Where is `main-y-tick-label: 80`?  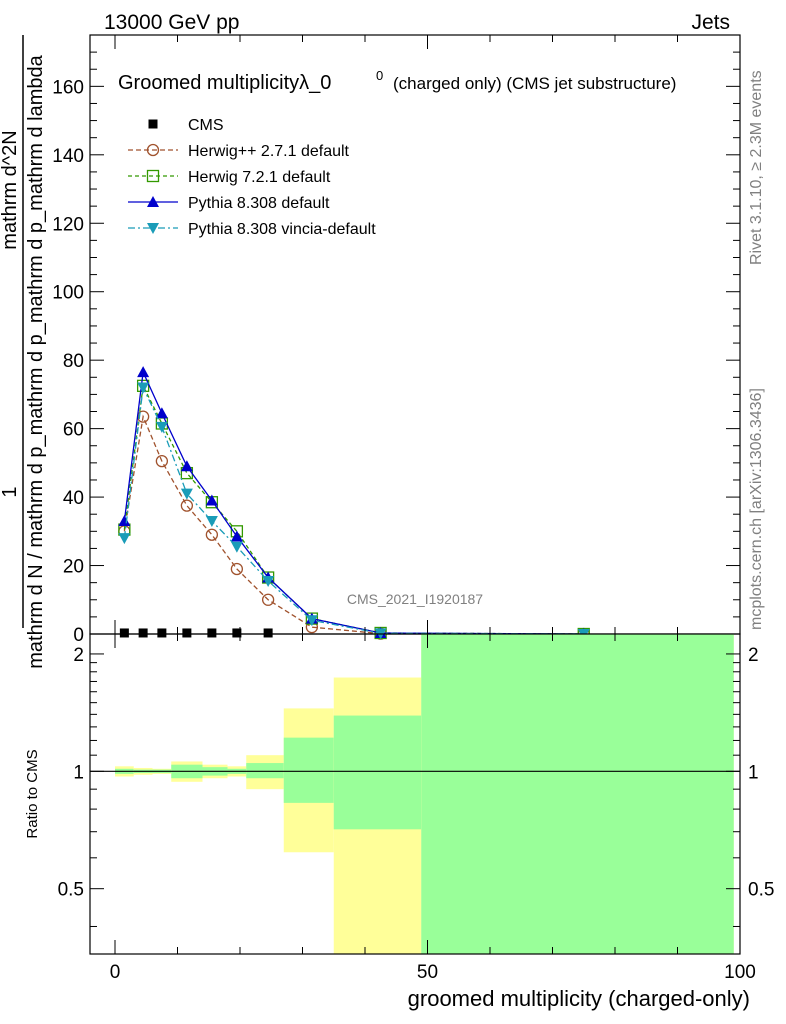
main-y-tick-label: 80 is located at coordinates (73, 361).